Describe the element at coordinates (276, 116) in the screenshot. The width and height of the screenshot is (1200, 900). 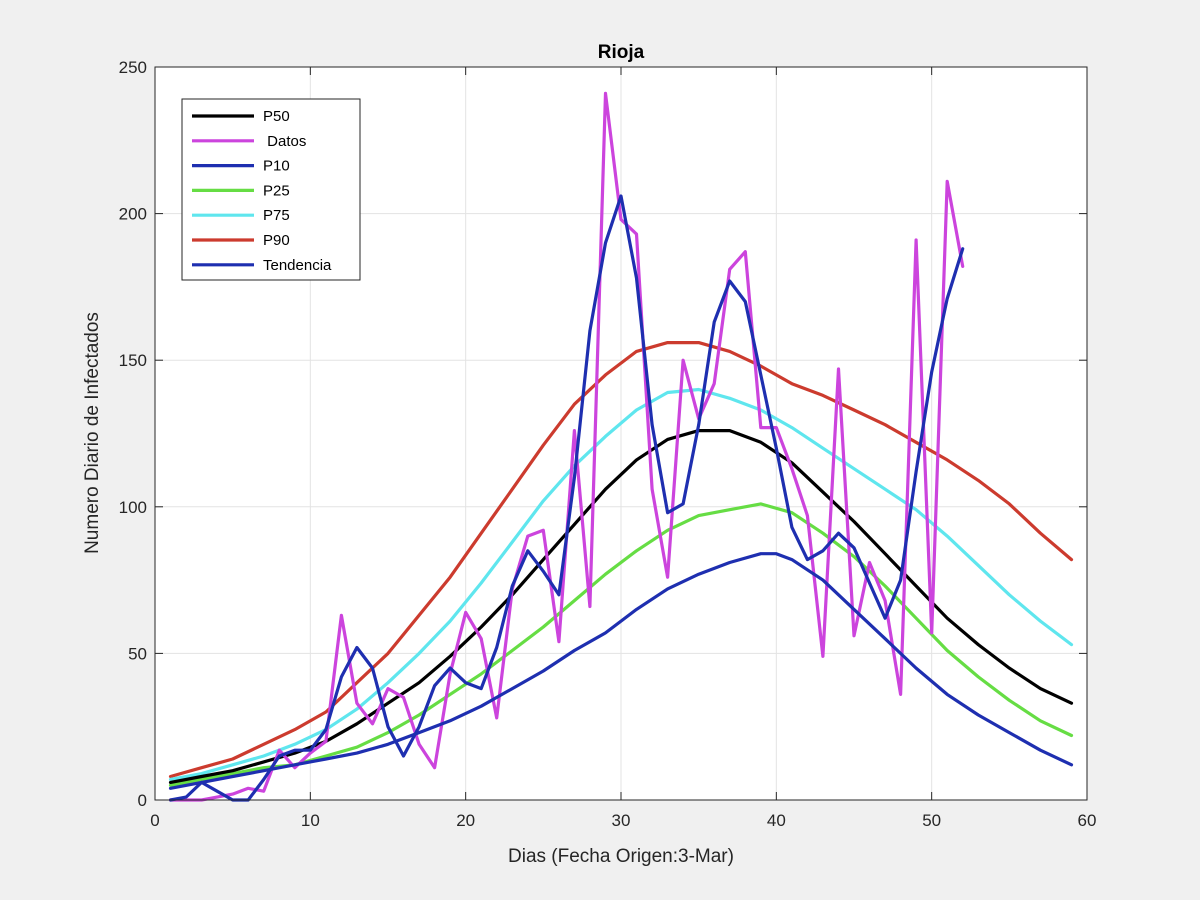
I see `legend-label-p50: P50` at that location.